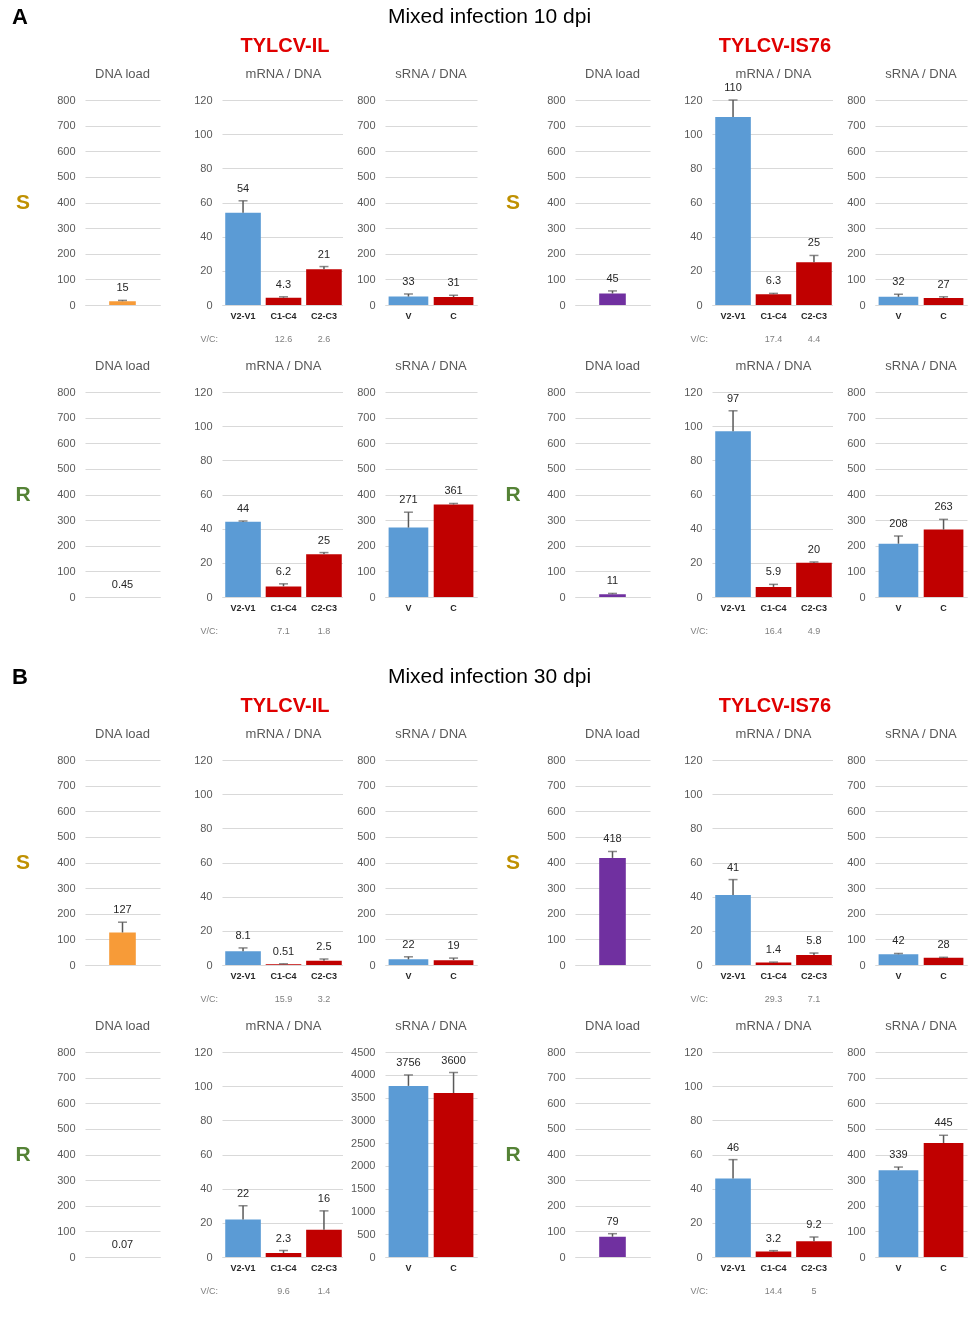  I want to click on x-tick-label: V2-V1, so click(733, 607).